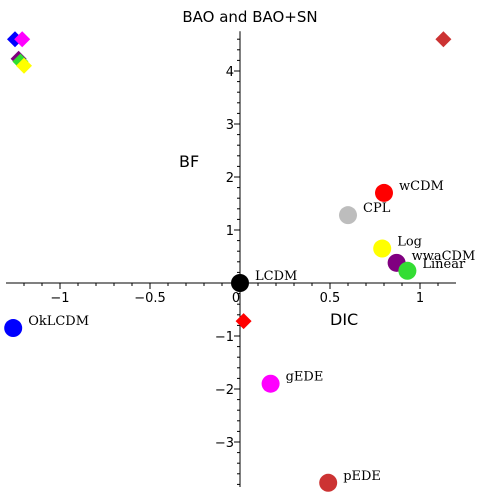  I want to click on point-label: Linear, so click(444, 264).